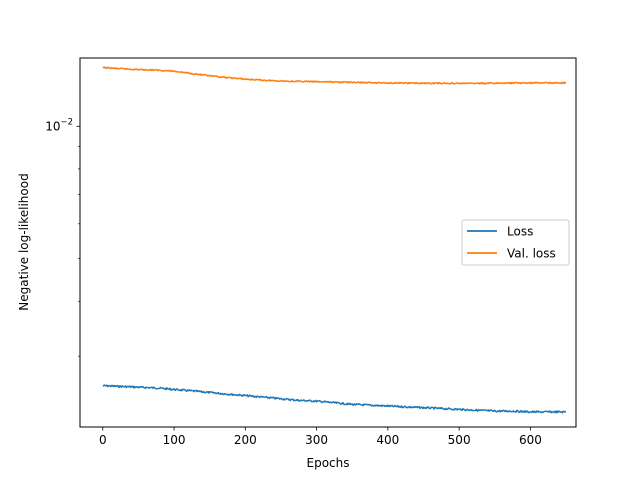  What do you see at coordinates (316, 440) in the screenshot?
I see `x-tick-label: 300` at bounding box center [316, 440].